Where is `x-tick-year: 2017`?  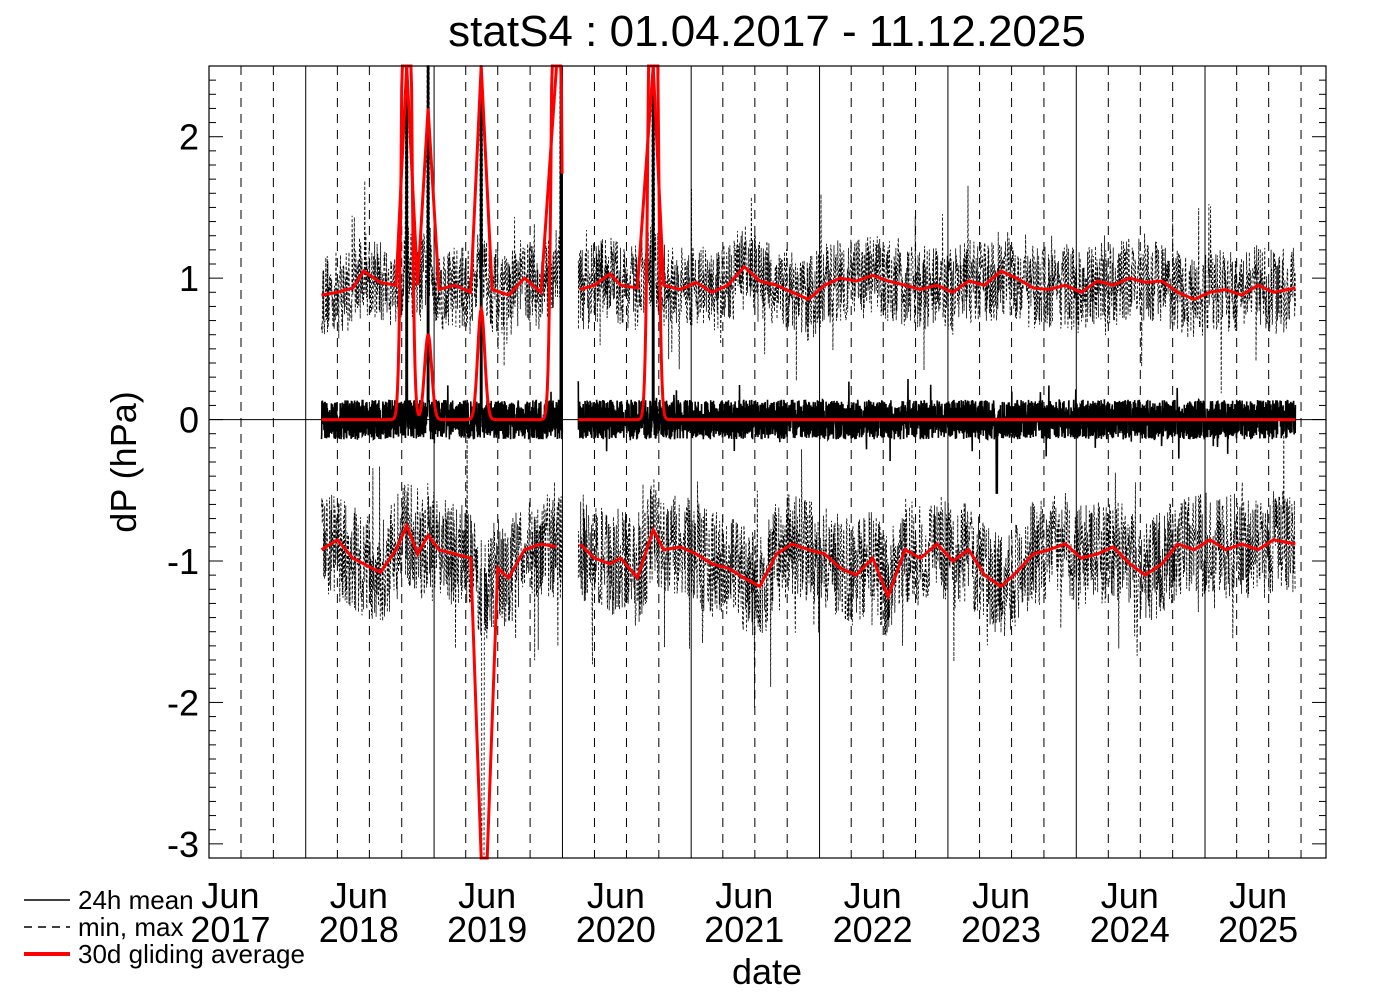 x-tick-year: 2017 is located at coordinates (230, 929).